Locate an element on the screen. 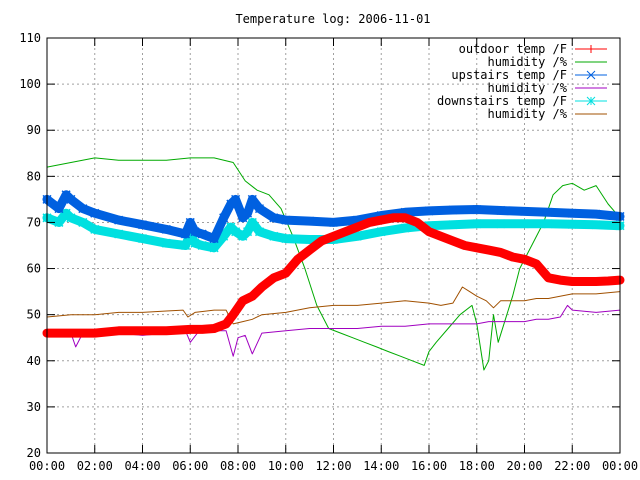 The height and width of the screenshot is (480, 640). legend-marker is located at coordinates (591, 75).